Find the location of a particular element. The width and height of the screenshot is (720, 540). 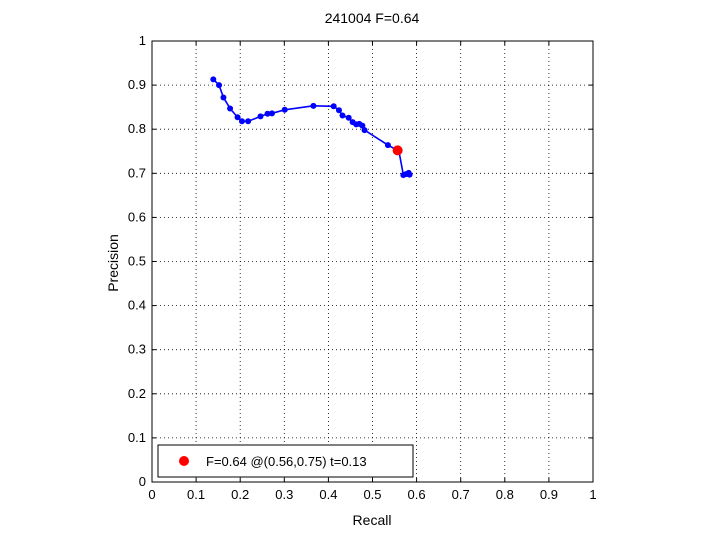

legend-box is located at coordinates (285, 461).